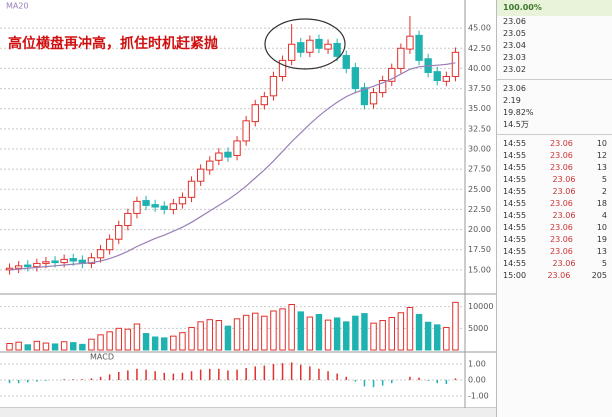 The width and height of the screenshot is (612, 417). What do you see at coordinates (478, 396) in the screenshot?
I see `y-tick-label: -1.00` at bounding box center [478, 396].